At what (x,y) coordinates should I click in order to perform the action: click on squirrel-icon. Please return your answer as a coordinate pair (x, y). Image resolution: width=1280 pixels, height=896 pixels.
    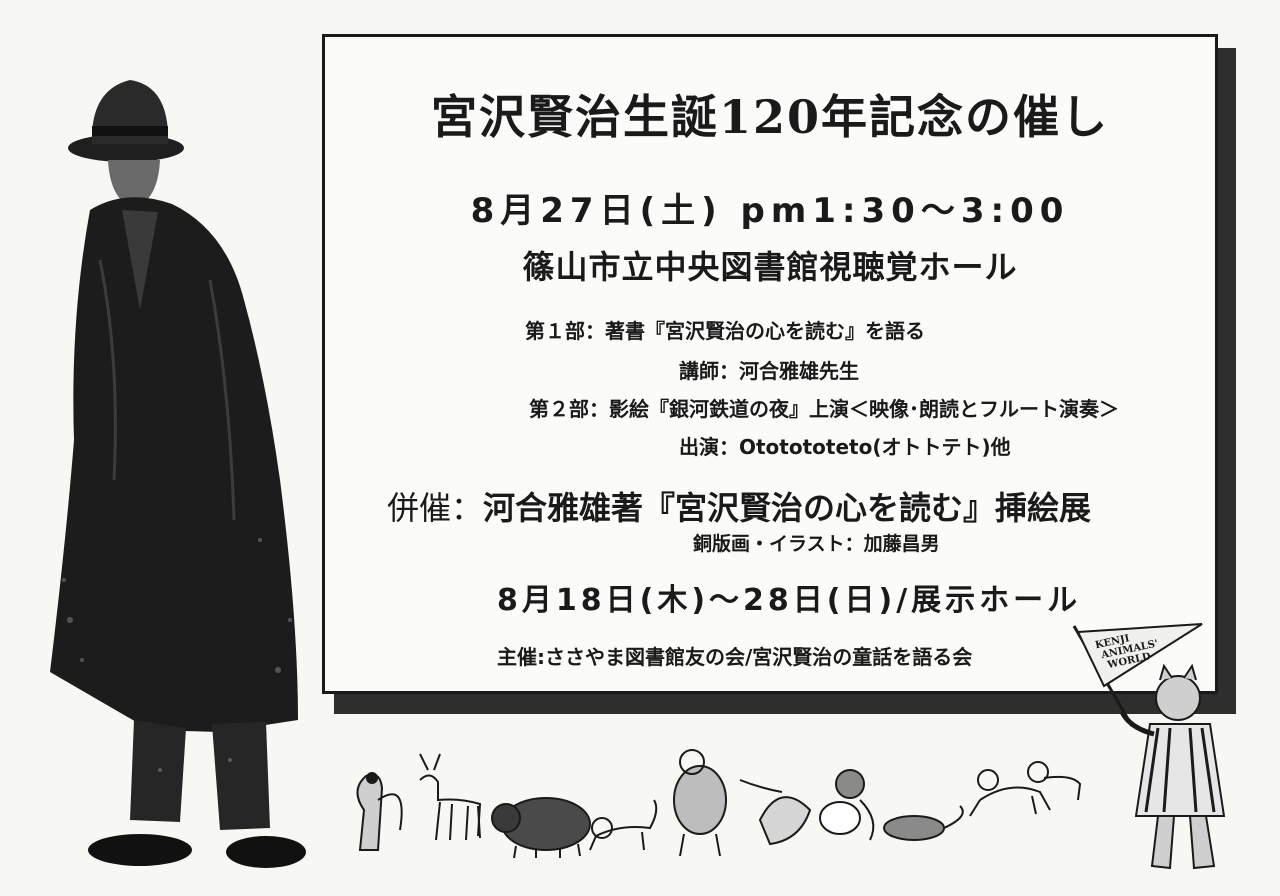
    Looking at the image, I should click on (379, 811).